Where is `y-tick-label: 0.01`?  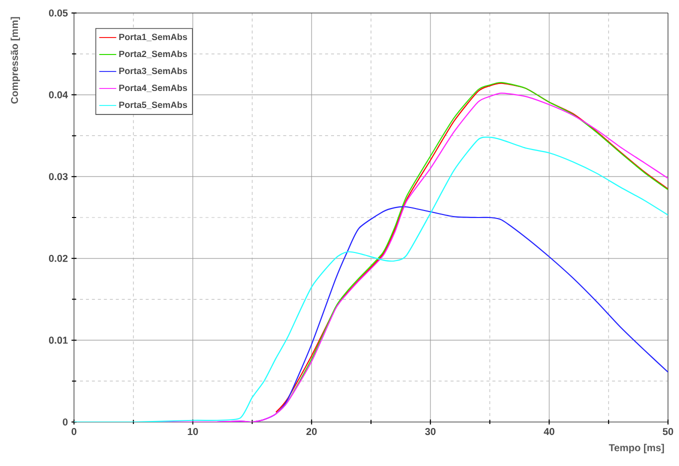
y-tick-label: 0.01 is located at coordinates (58, 340).